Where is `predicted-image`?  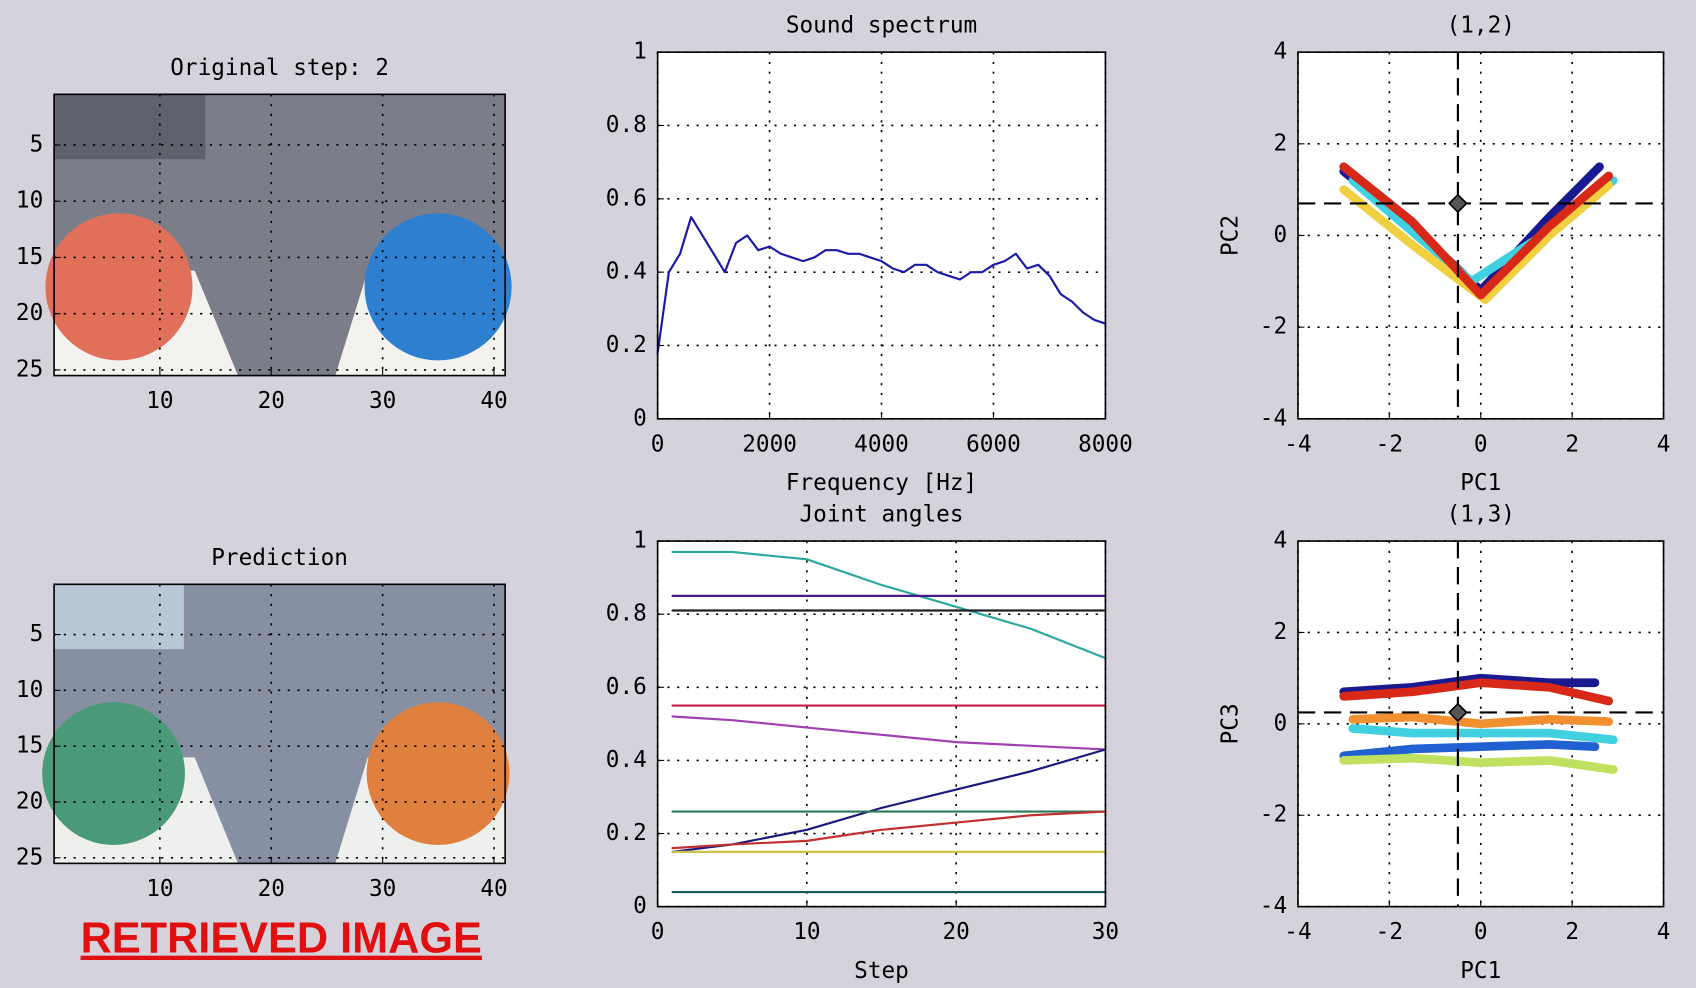
predicted-image is located at coordinates (276, 724).